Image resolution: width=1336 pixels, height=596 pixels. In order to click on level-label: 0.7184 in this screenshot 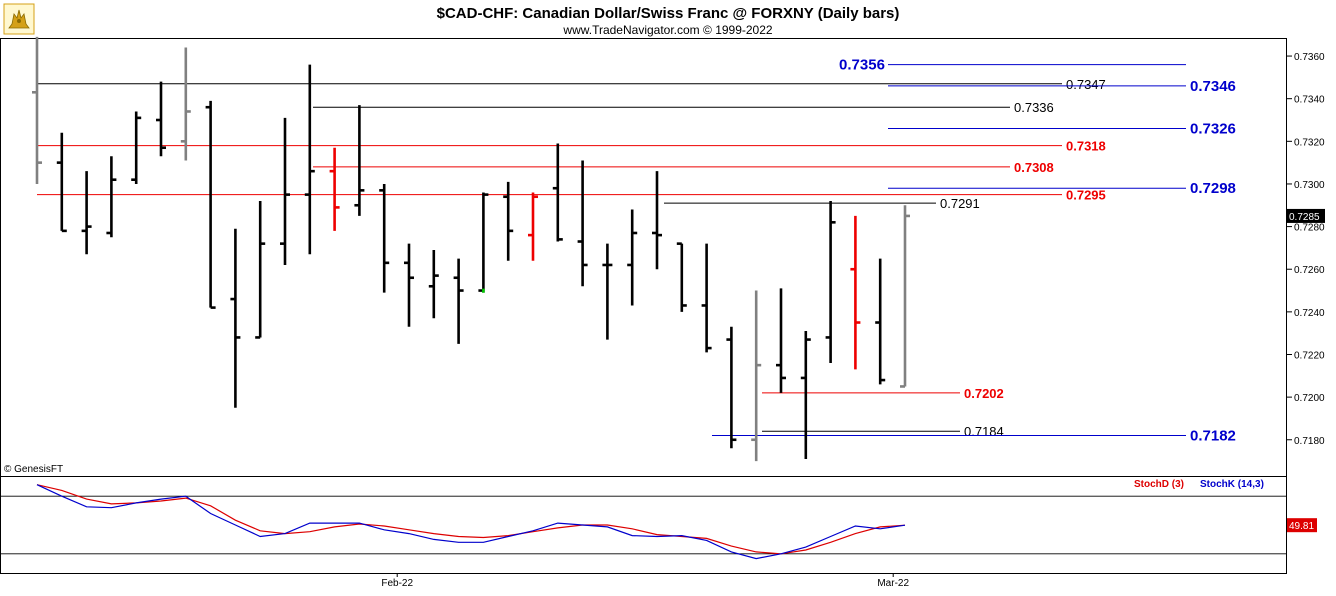, I will do `click(984, 431)`.